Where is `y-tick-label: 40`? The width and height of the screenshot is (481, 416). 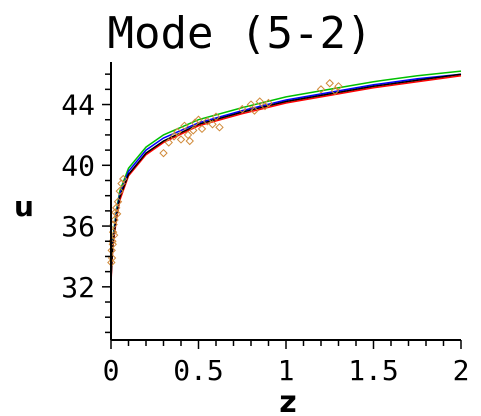
y-tick-label: 40 is located at coordinates (78, 165).